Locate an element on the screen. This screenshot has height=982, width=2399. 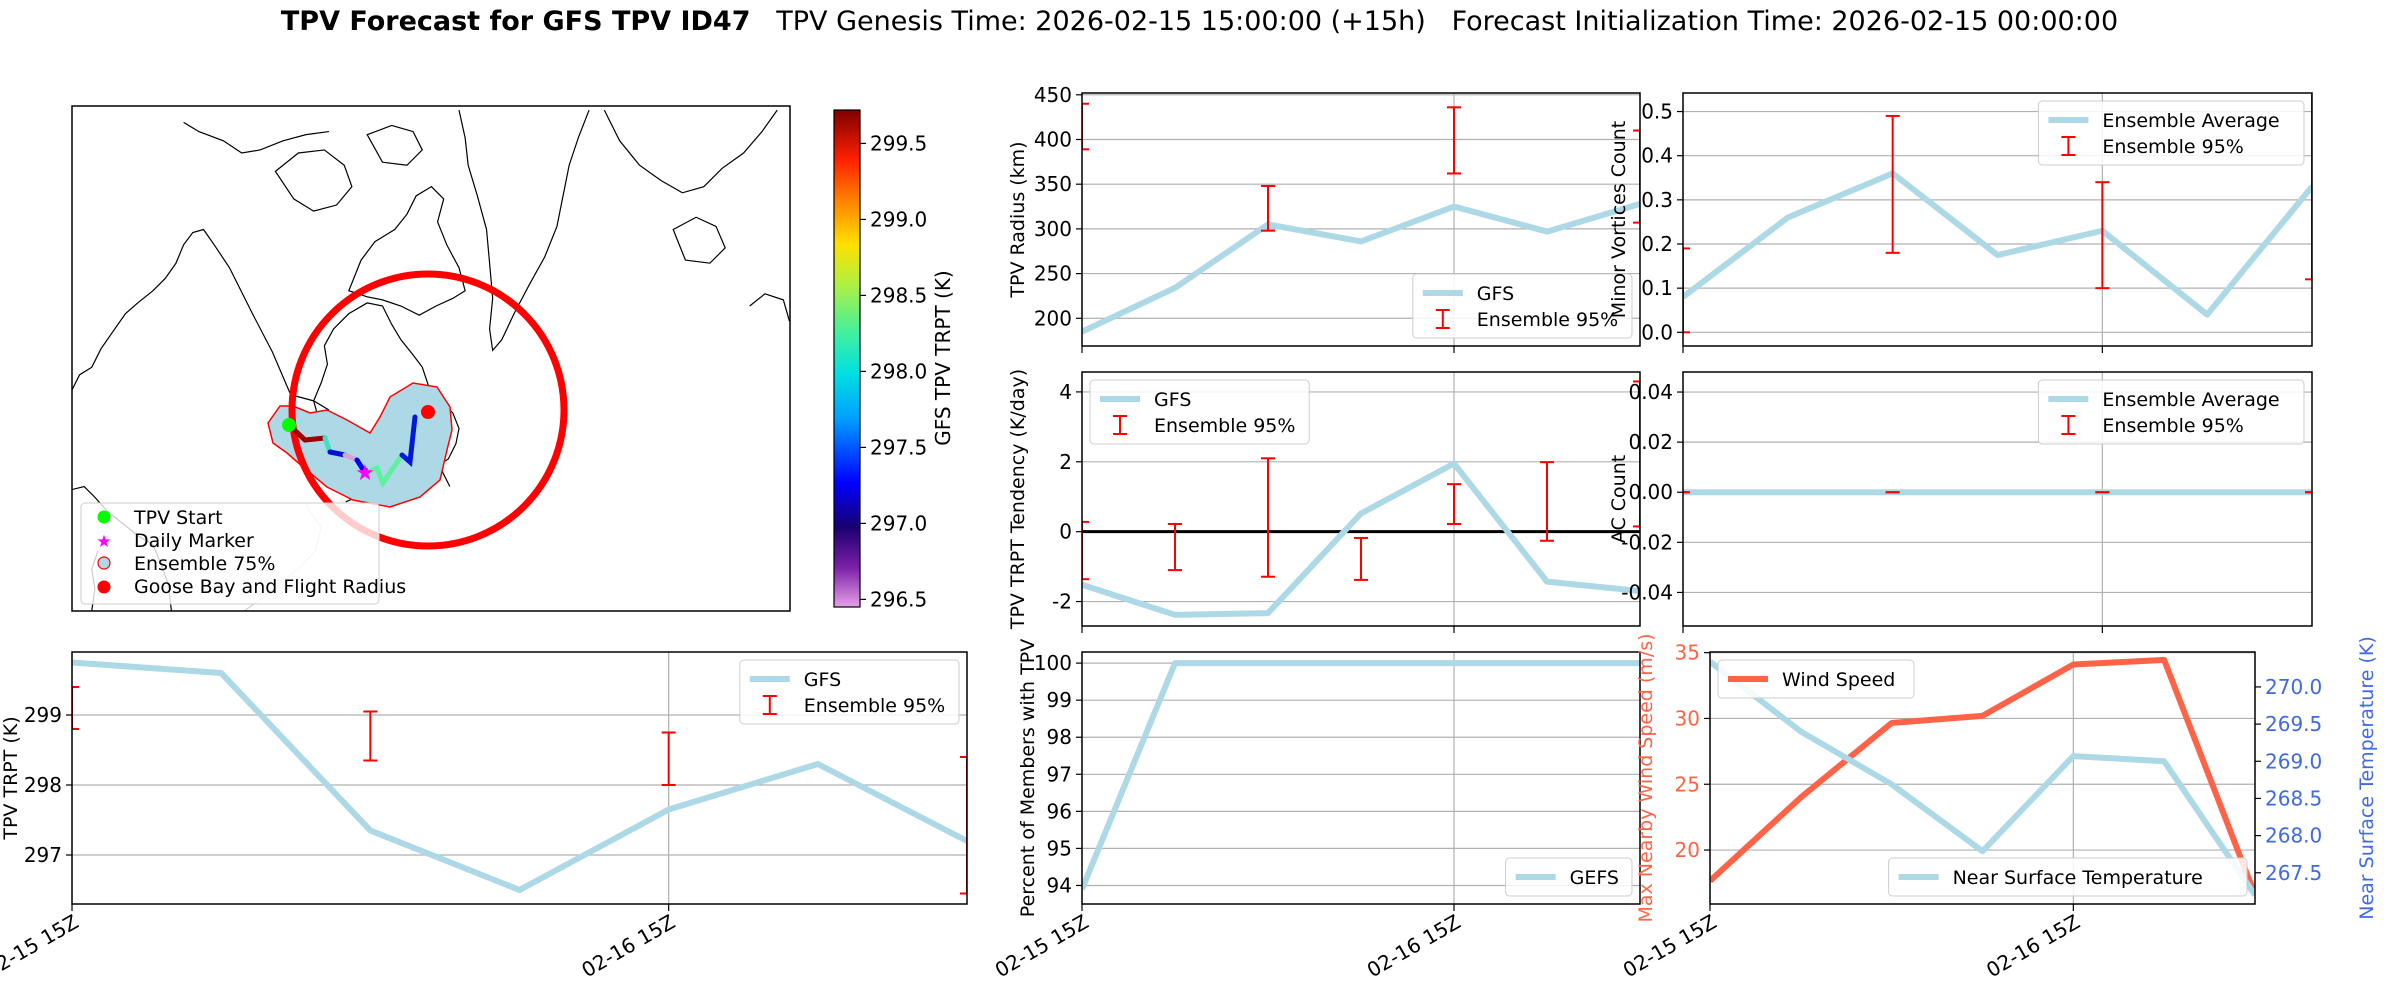
y-tick-label: 299 is located at coordinates (43, 715).